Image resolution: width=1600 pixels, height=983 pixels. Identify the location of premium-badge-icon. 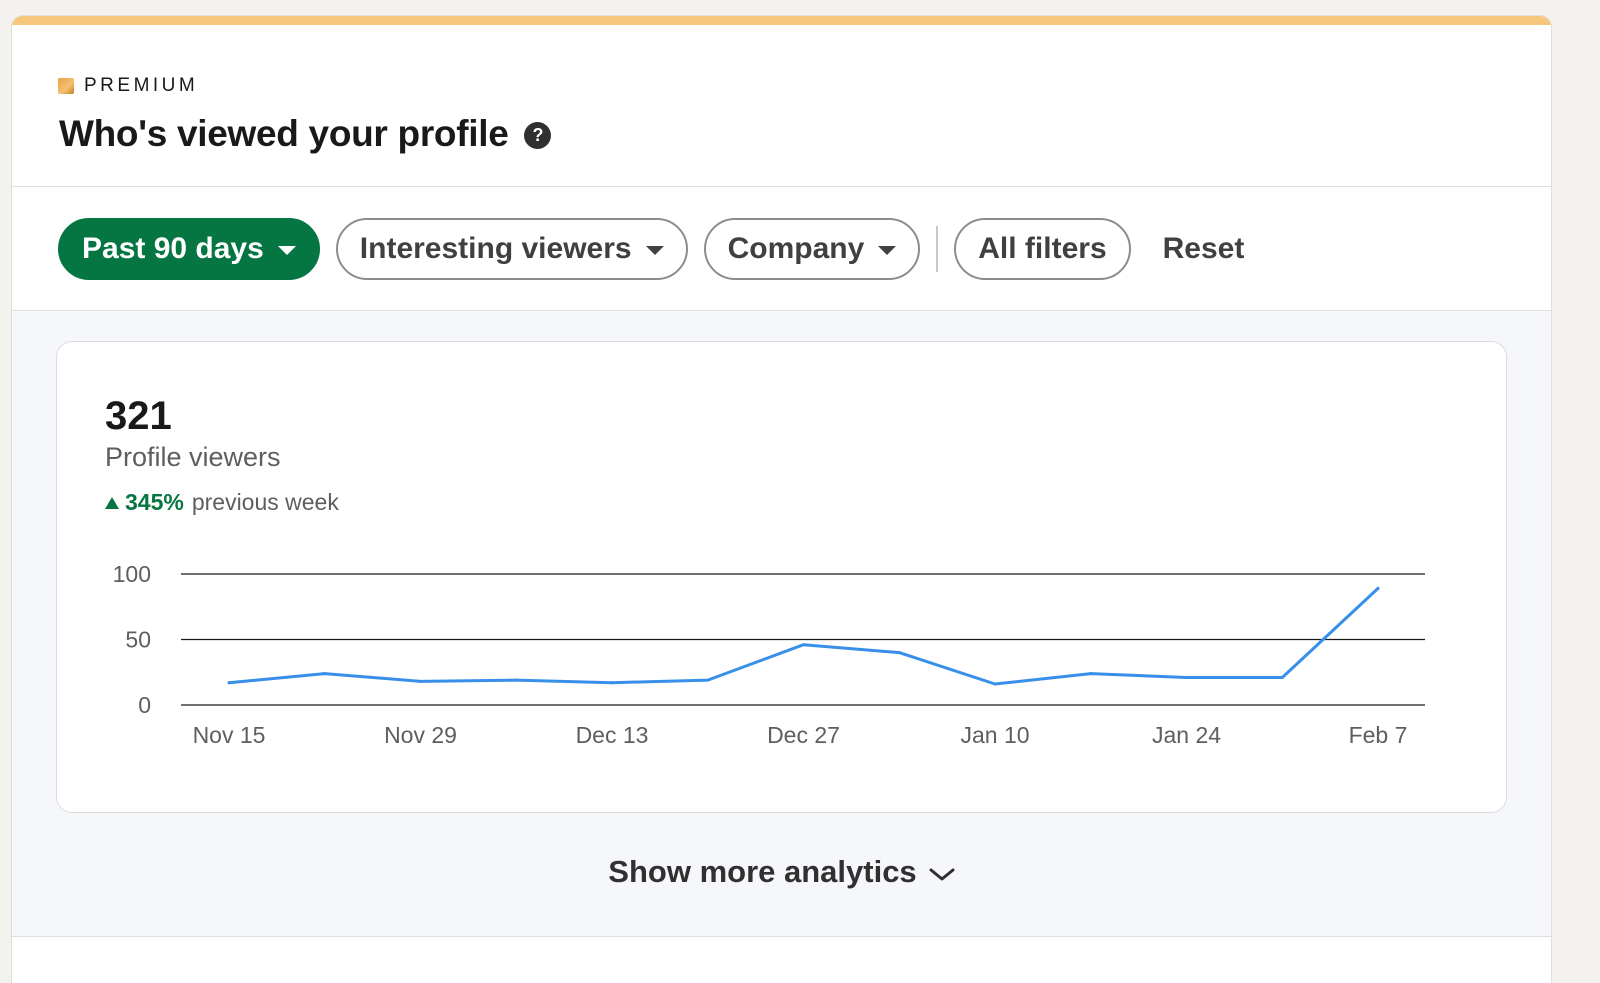
(66, 86).